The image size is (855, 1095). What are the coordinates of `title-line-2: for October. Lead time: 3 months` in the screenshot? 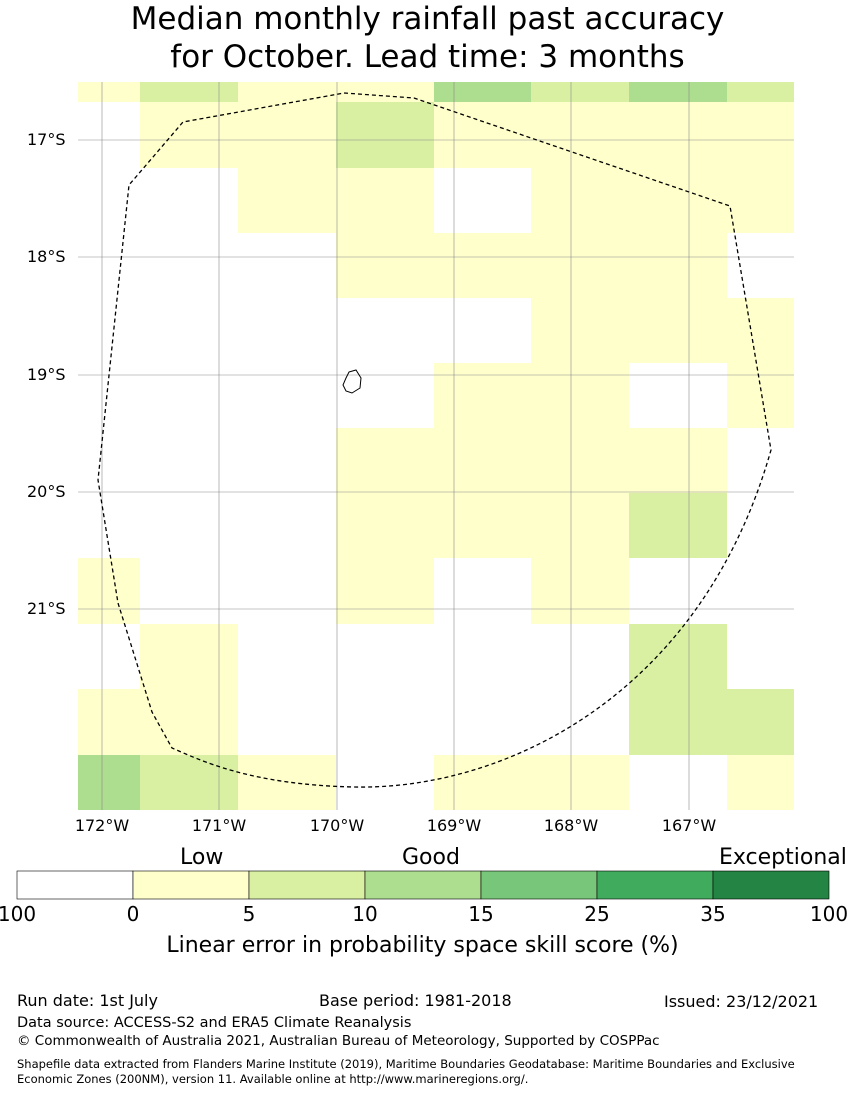 It's located at (427, 57).